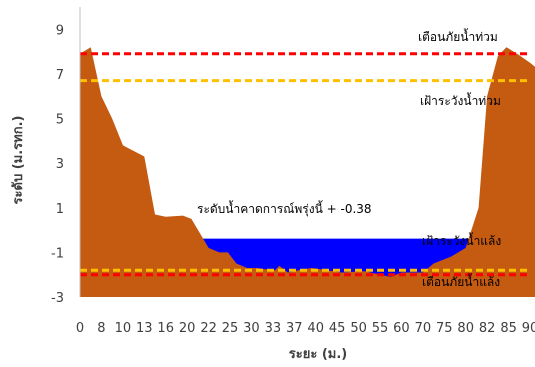  Describe the element at coordinates (273, 328) in the screenshot. I see `x-tick-label: 33` at that location.